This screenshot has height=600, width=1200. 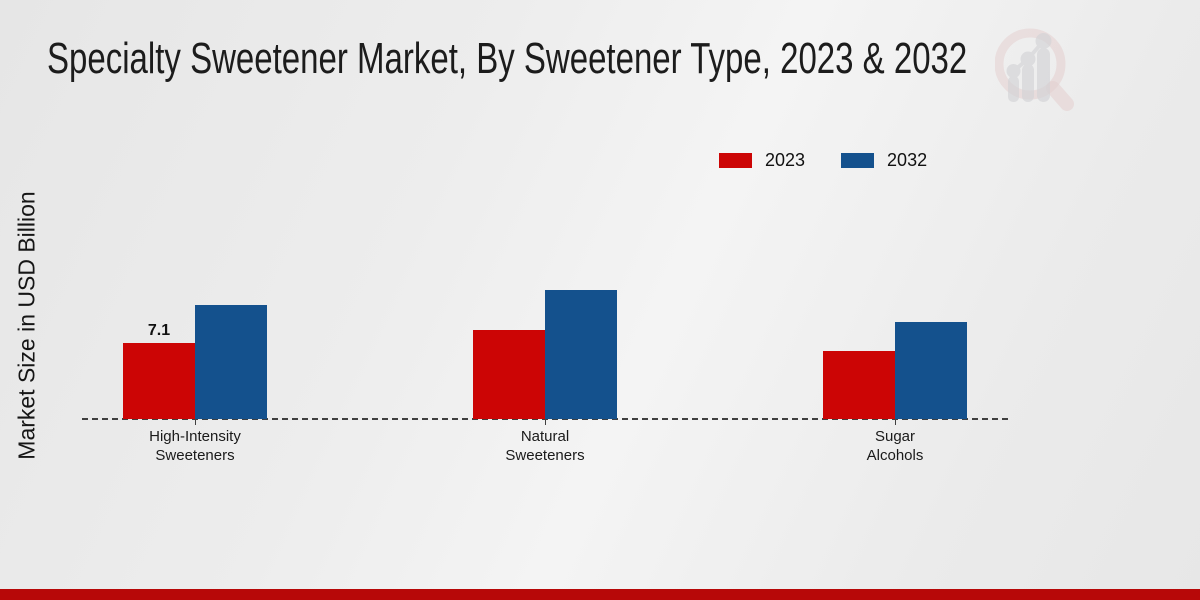 What do you see at coordinates (1034, 69) in the screenshot?
I see `bar-chart-magnifier-logo-icon` at bounding box center [1034, 69].